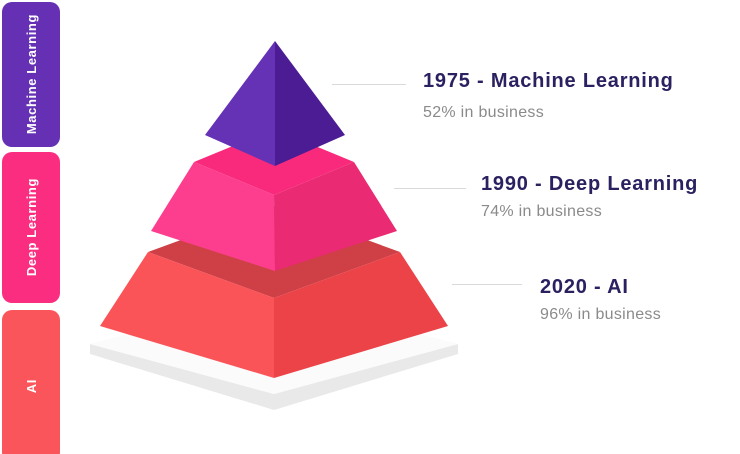  What do you see at coordinates (369, 84) in the screenshot?
I see `leader-line-machine-learning` at bounding box center [369, 84].